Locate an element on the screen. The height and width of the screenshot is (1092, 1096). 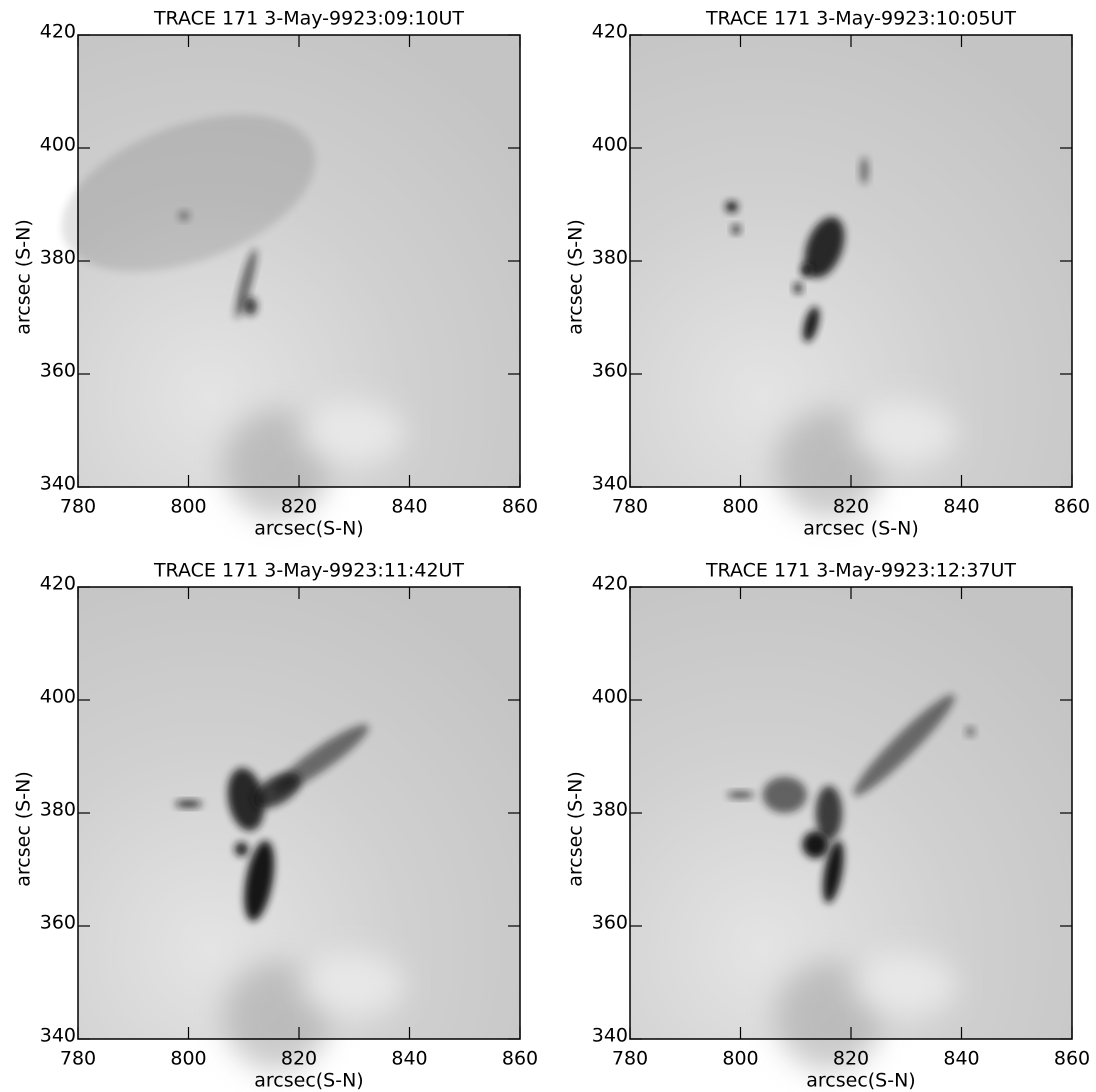
x-axis-label: arcsec (S-N) is located at coordinates (861, 529).